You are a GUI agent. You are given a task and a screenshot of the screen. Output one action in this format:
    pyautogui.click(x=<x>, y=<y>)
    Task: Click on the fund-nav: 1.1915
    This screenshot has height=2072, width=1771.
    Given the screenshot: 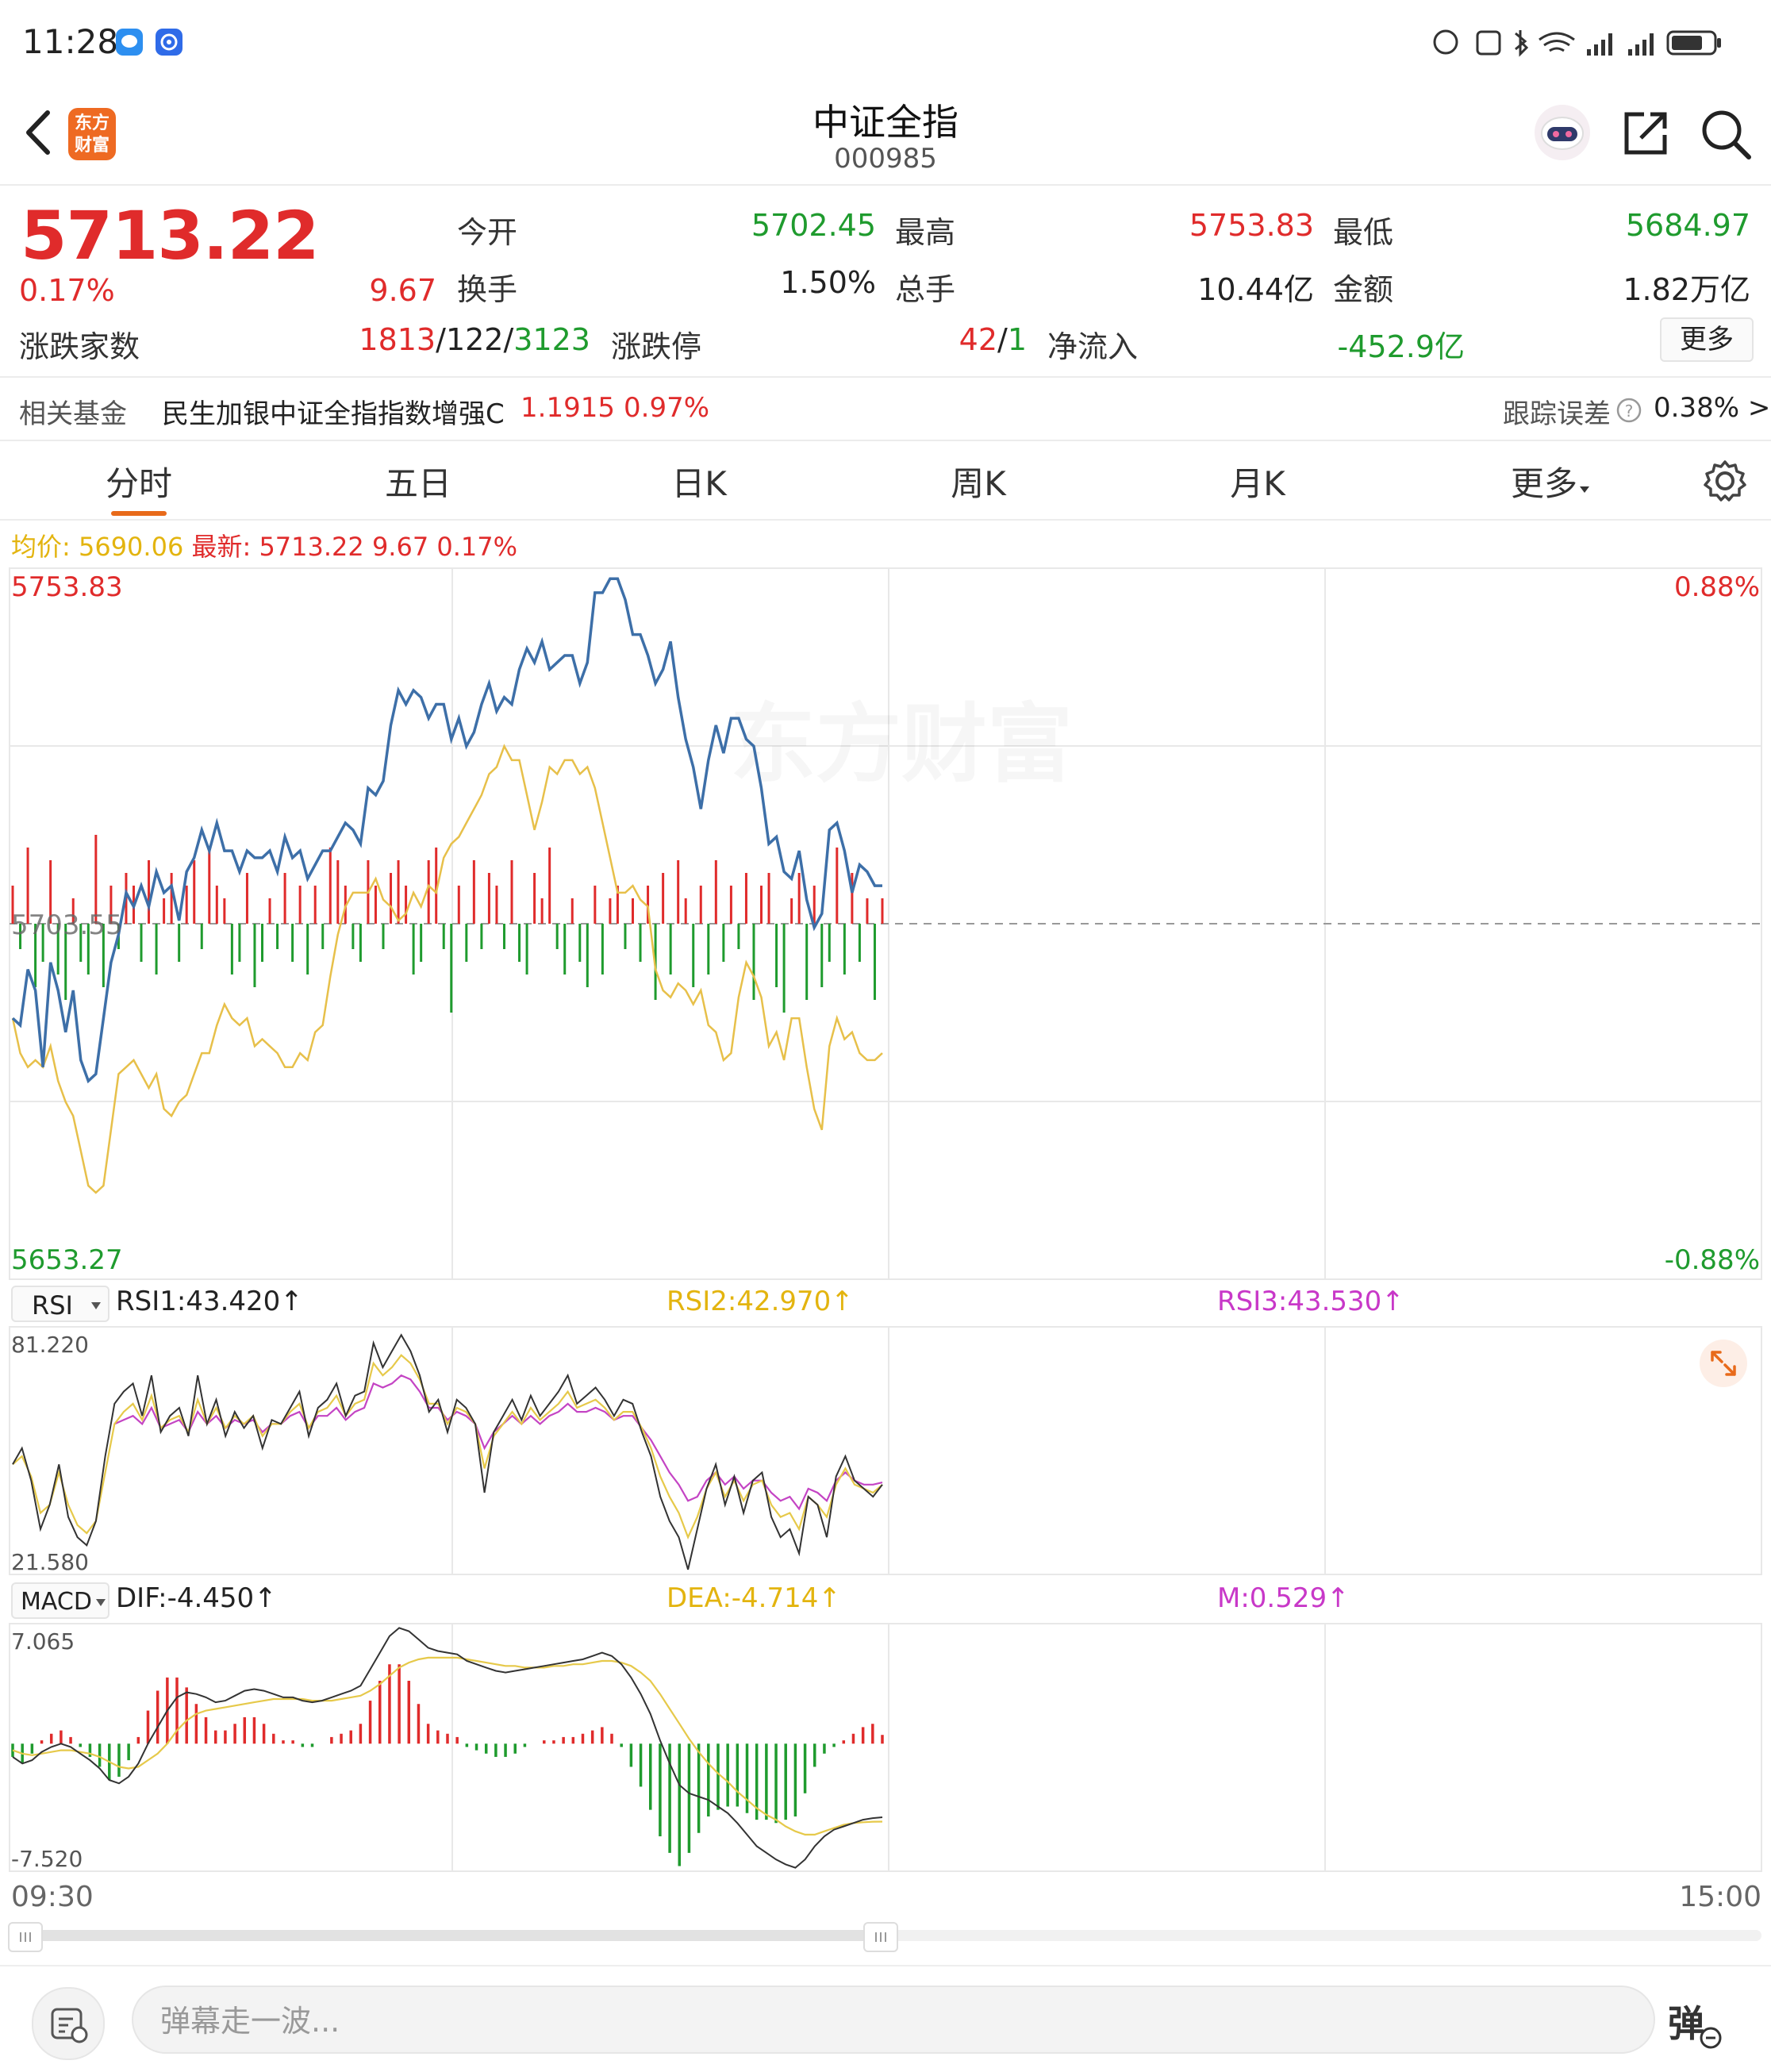 What is the action you would take?
    pyautogui.click(x=568, y=408)
    